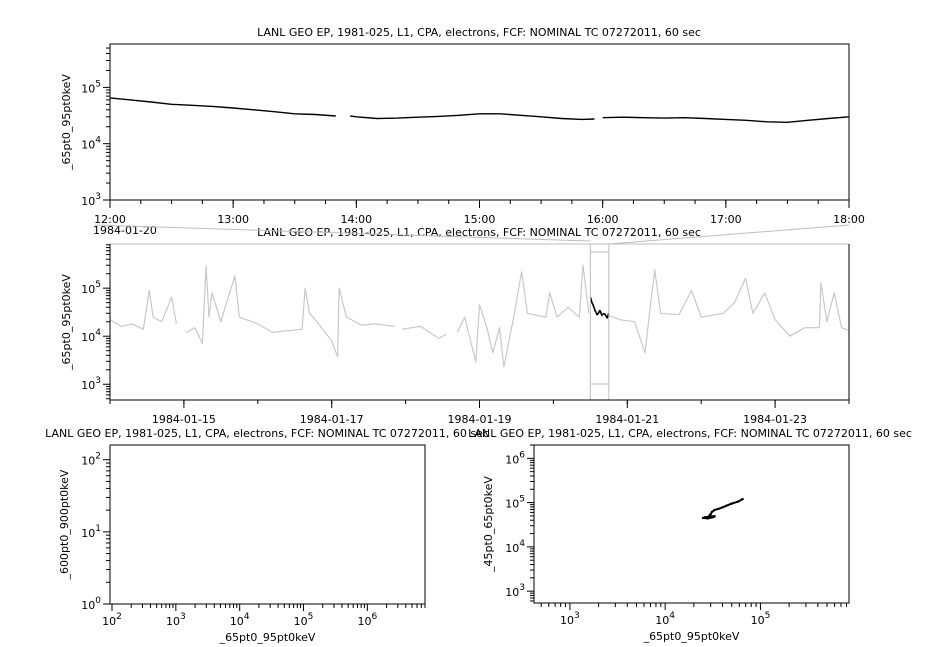  I want to click on y-tick-label: 10¹, so click(91, 532).